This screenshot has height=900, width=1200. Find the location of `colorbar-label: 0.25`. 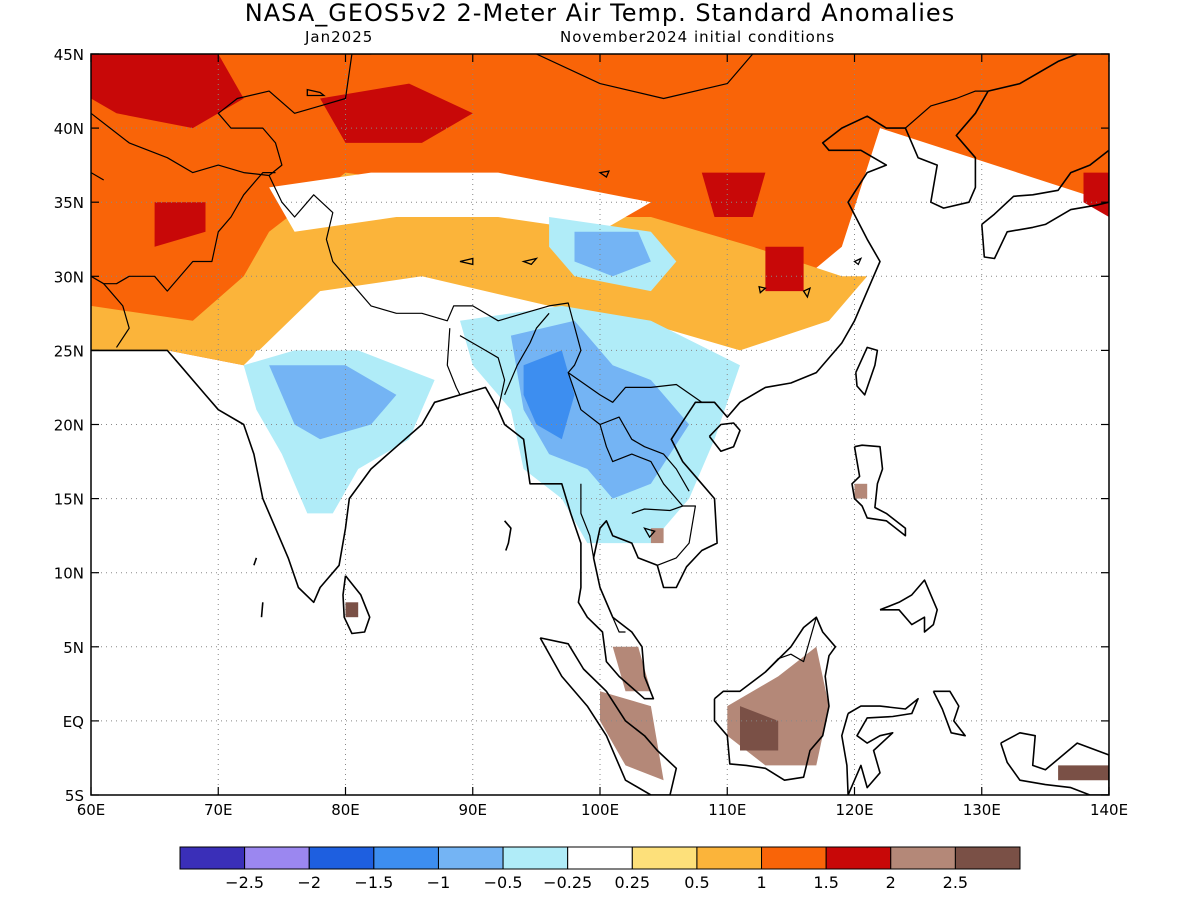

colorbar-label: 0.25 is located at coordinates (632, 882).